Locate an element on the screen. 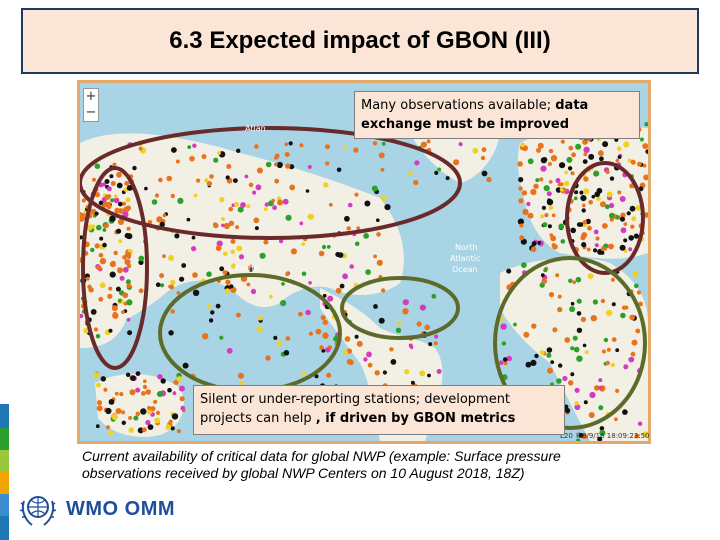  region-circle-east-asia is located at coordinates (115, 268).